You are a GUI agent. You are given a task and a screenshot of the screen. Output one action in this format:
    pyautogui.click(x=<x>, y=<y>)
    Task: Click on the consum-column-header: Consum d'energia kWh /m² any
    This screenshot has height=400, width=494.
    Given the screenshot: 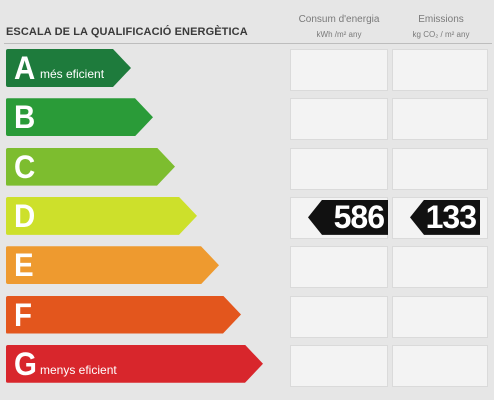 What is the action you would take?
    pyautogui.click(x=339, y=27)
    